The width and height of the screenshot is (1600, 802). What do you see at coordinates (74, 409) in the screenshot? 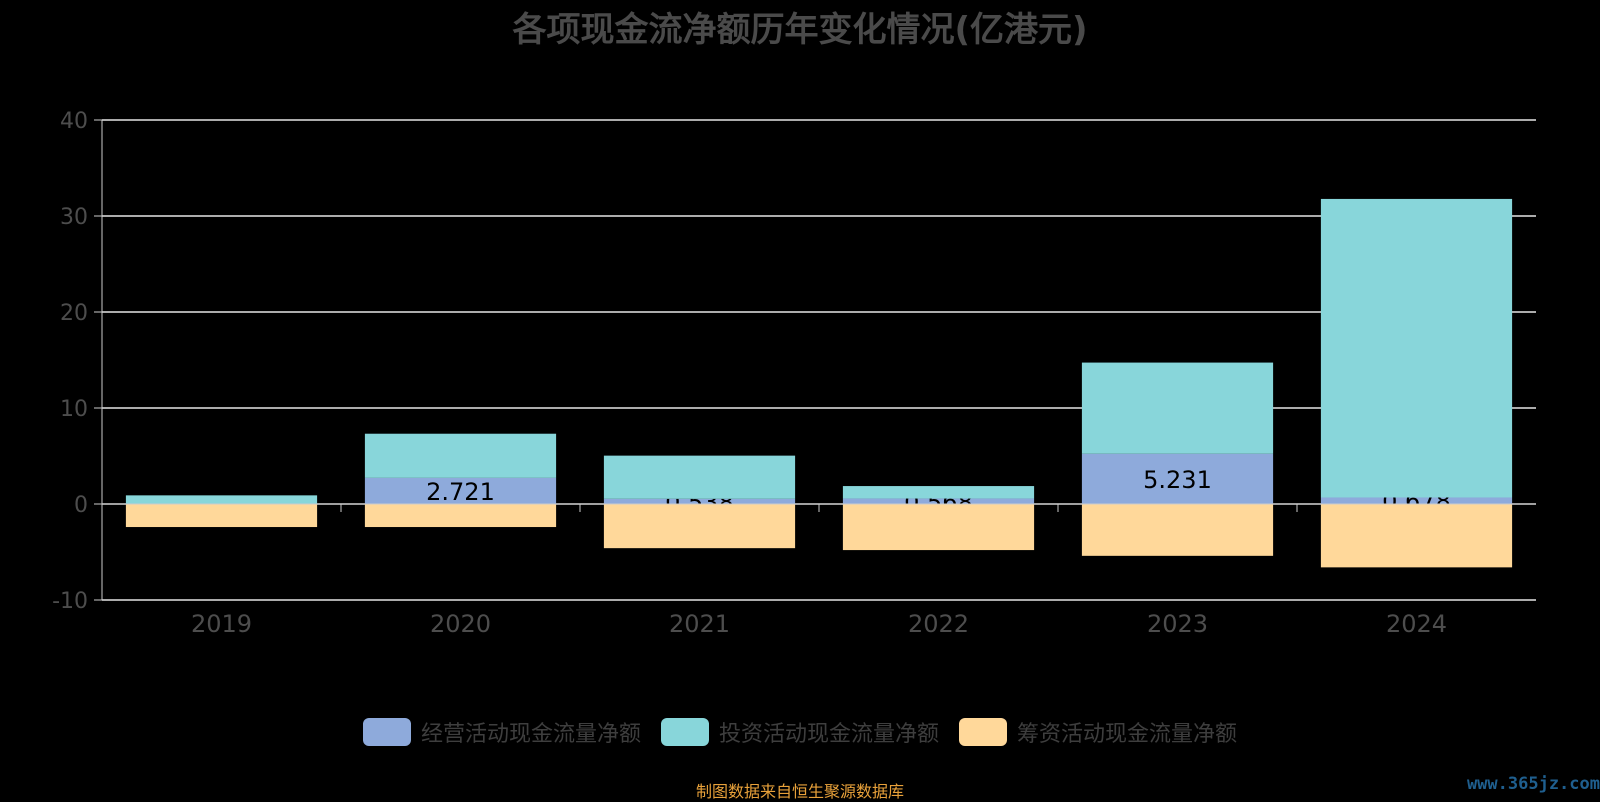
I see `y-tick-label: 10` at bounding box center [74, 409].